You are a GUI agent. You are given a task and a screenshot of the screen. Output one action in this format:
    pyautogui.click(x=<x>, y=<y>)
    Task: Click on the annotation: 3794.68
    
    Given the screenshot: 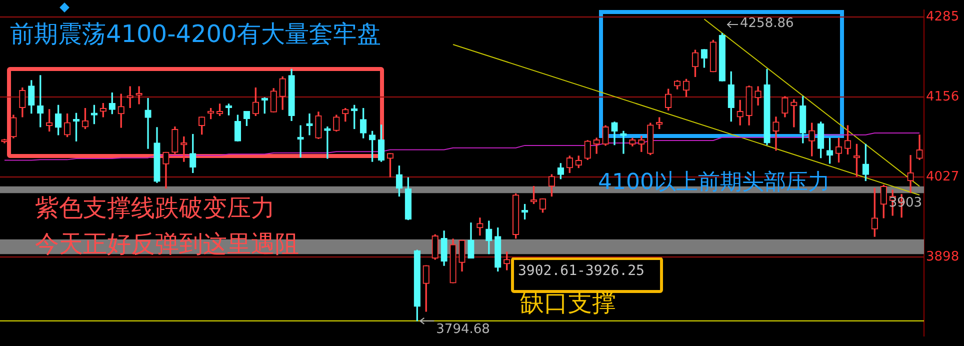 What is the action you would take?
    pyautogui.click(x=463, y=329)
    